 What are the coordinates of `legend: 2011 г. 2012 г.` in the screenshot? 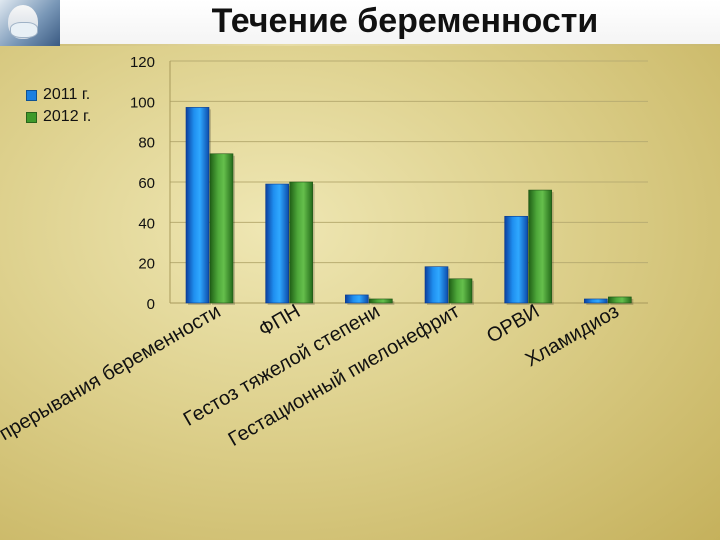 It's located at (58, 106).